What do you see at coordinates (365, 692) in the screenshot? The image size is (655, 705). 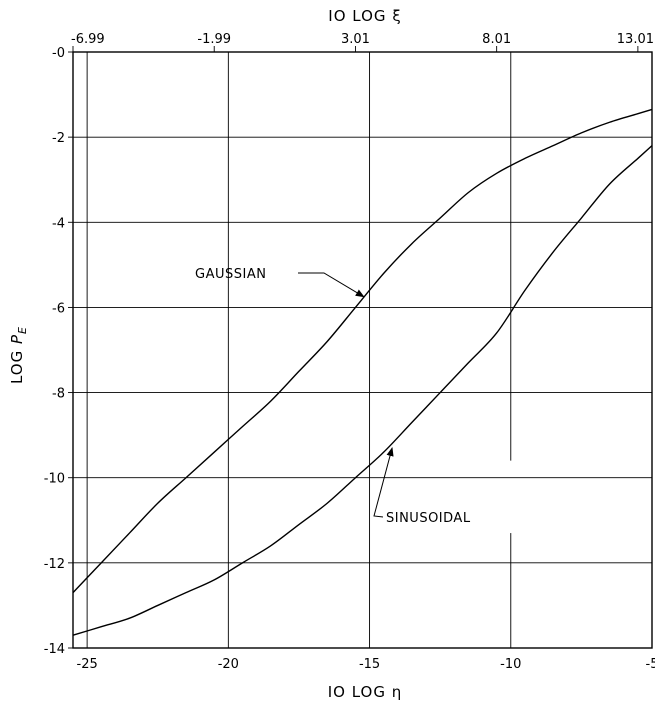 I see `x-axis-title: IO LOG η` at bounding box center [365, 692].